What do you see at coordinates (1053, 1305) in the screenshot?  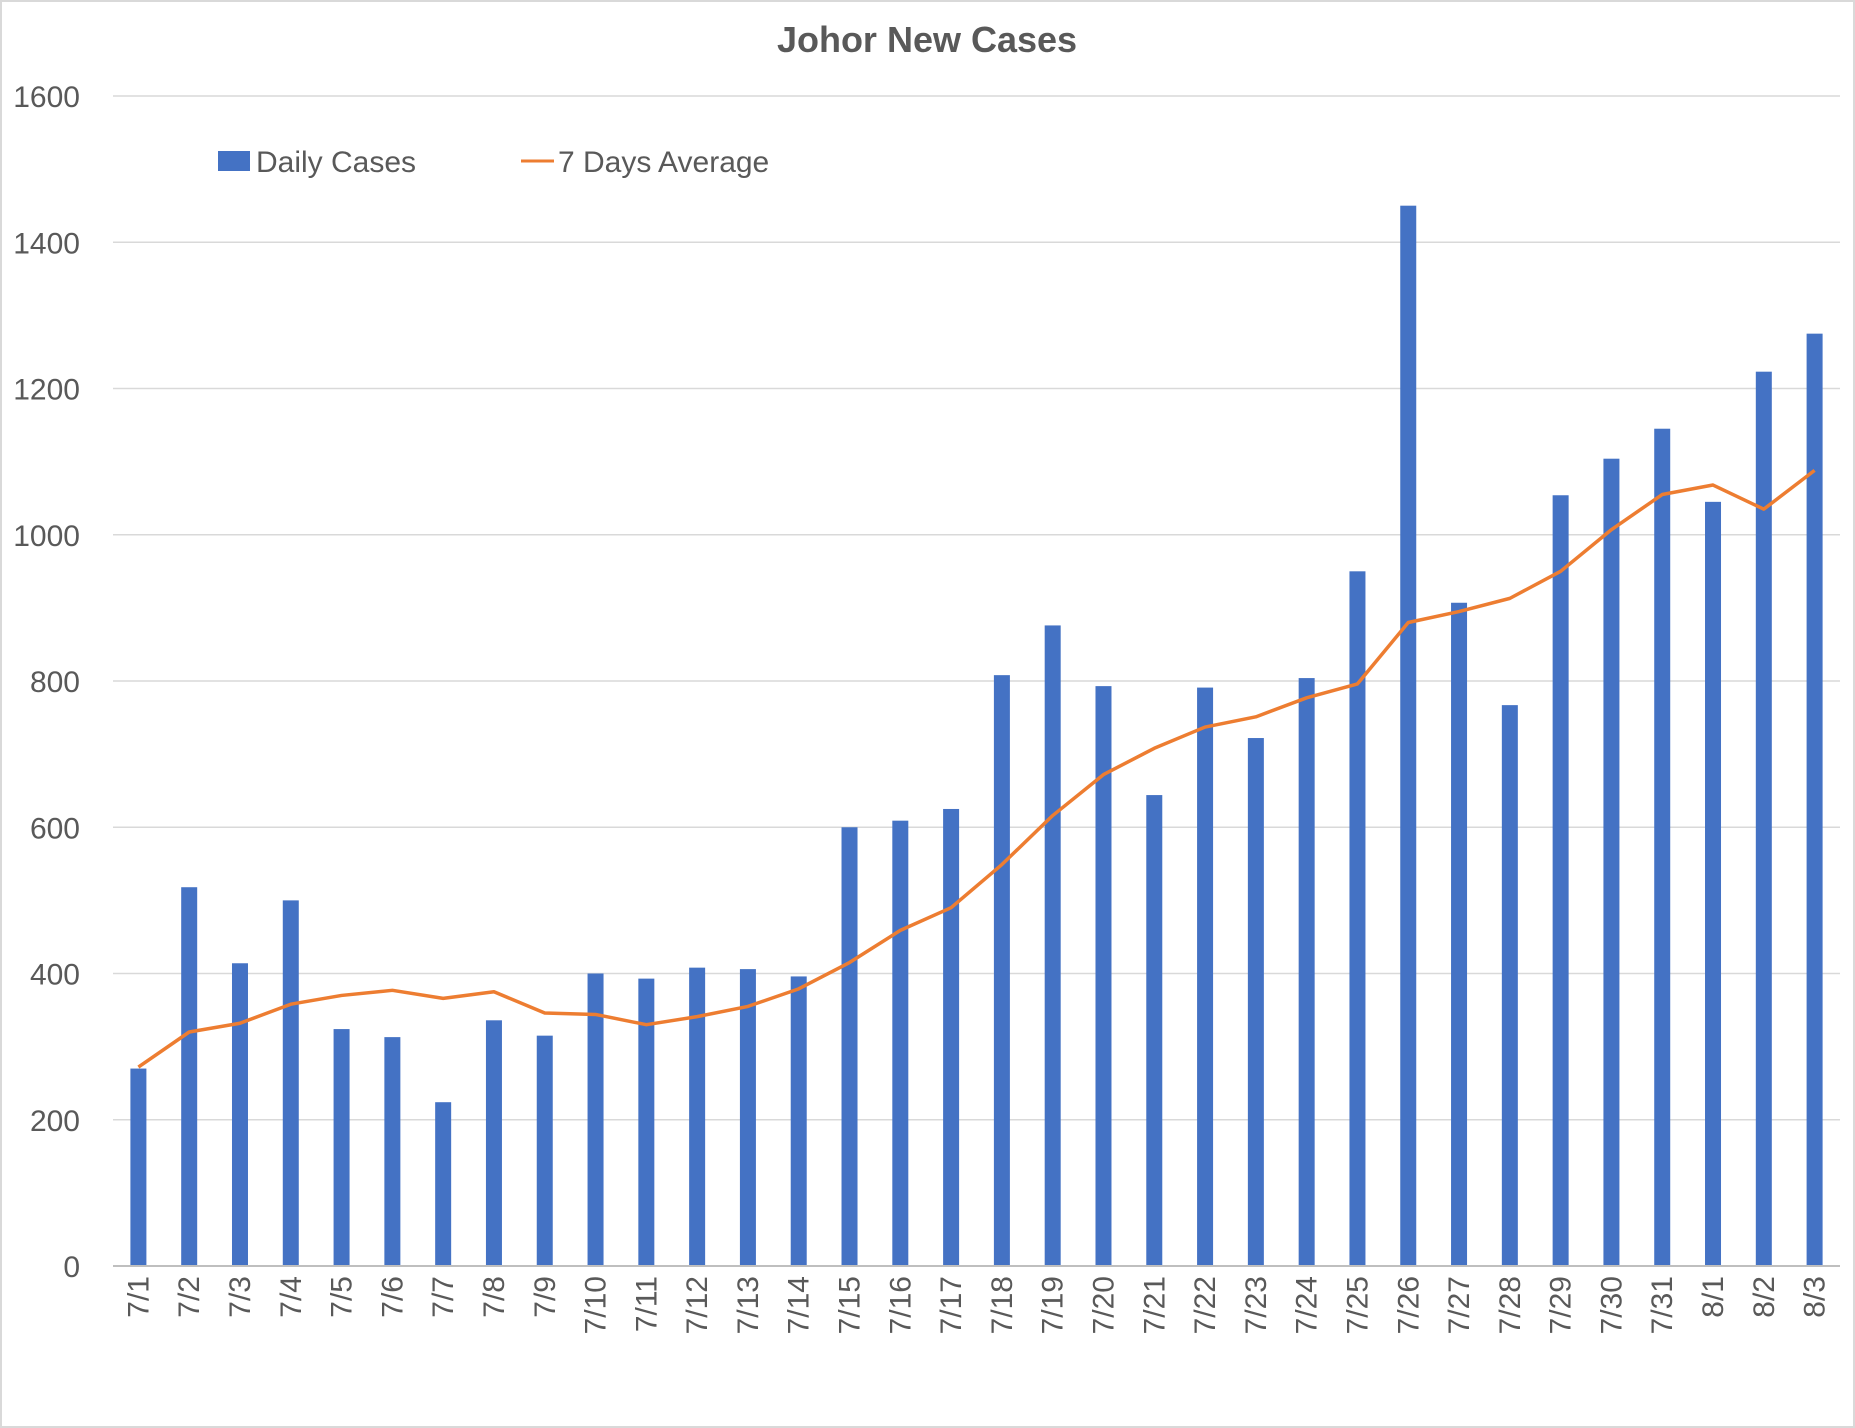 I see `x-tick-label: 7/19` at bounding box center [1053, 1305].